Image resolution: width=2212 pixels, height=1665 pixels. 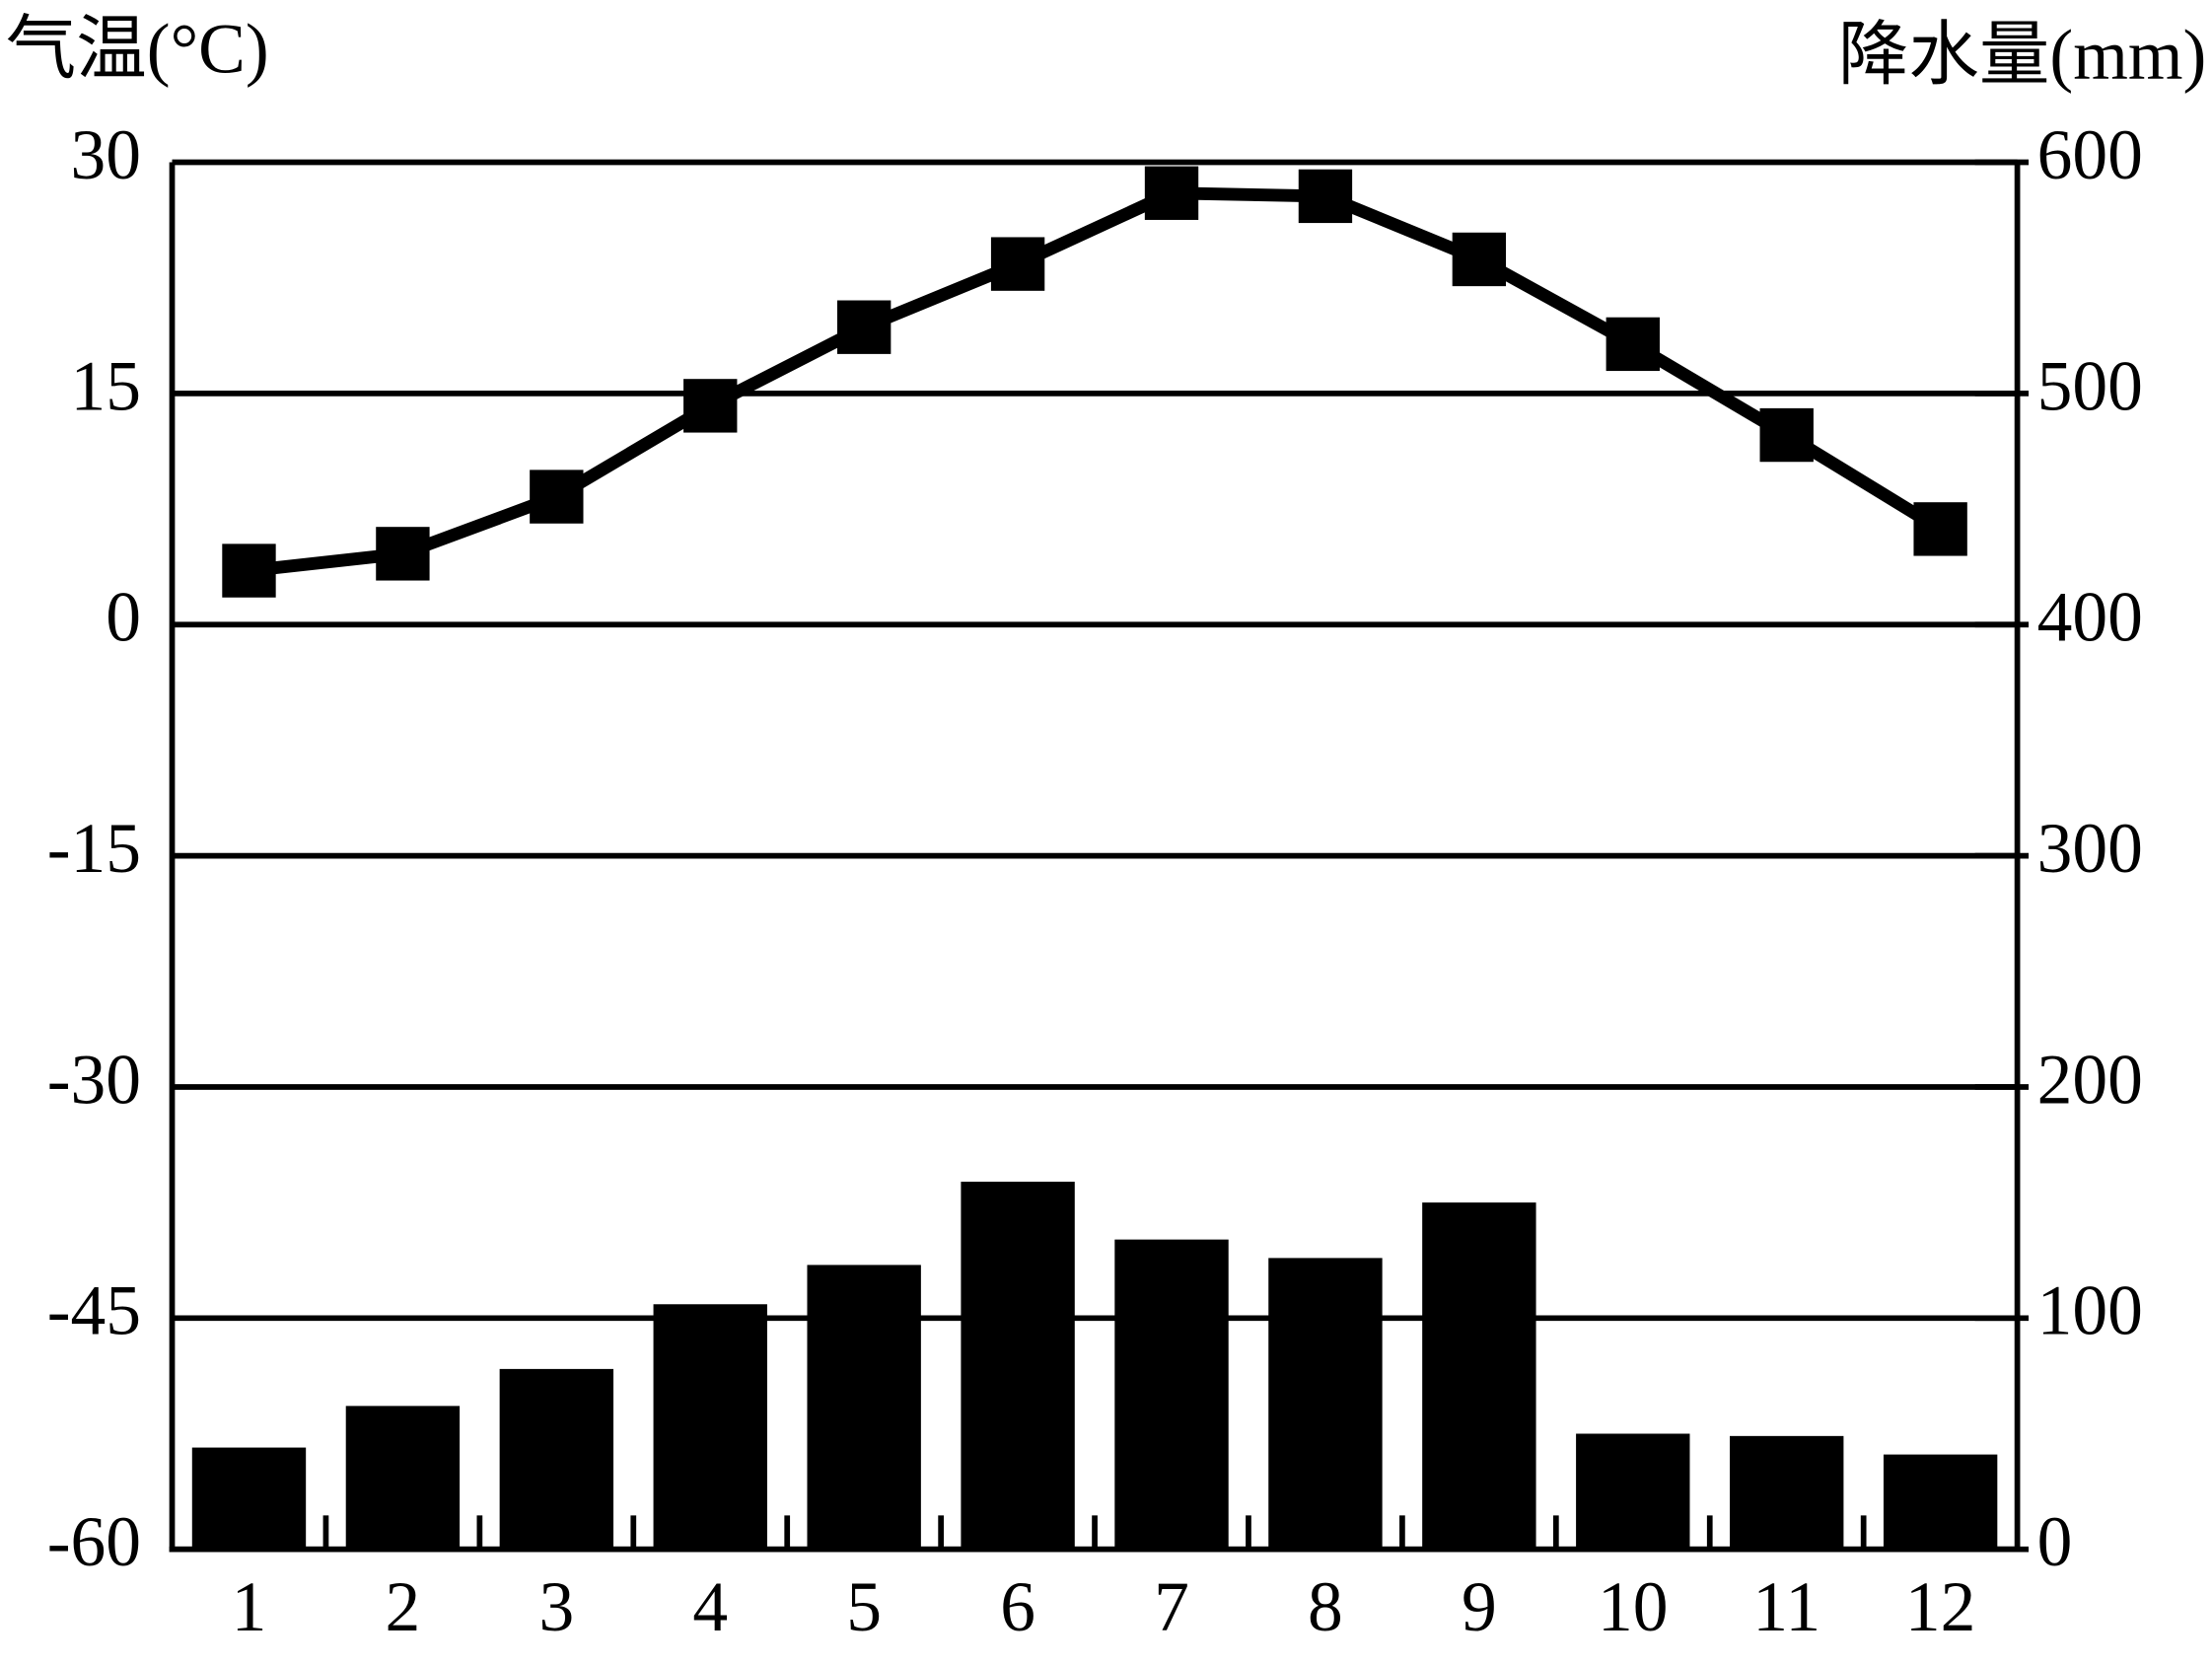 What do you see at coordinates (137, 50) in the screenshot?
I see `y-axis-label: 气温(°C)` at bounding box center [137, 50].